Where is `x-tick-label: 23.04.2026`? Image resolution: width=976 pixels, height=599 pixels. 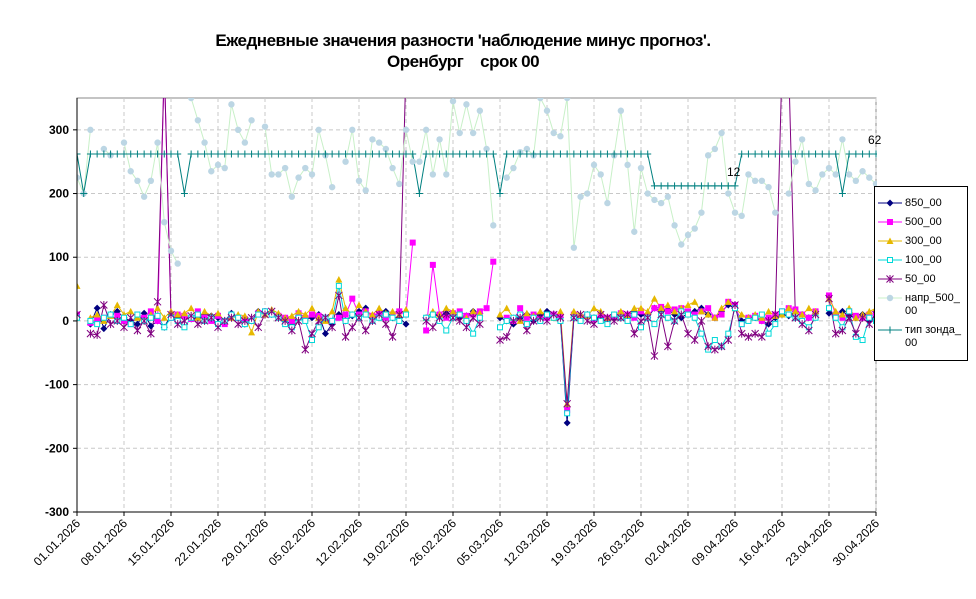
x-tick-label: 23.04.2026 is located at coordinates (809, 542).